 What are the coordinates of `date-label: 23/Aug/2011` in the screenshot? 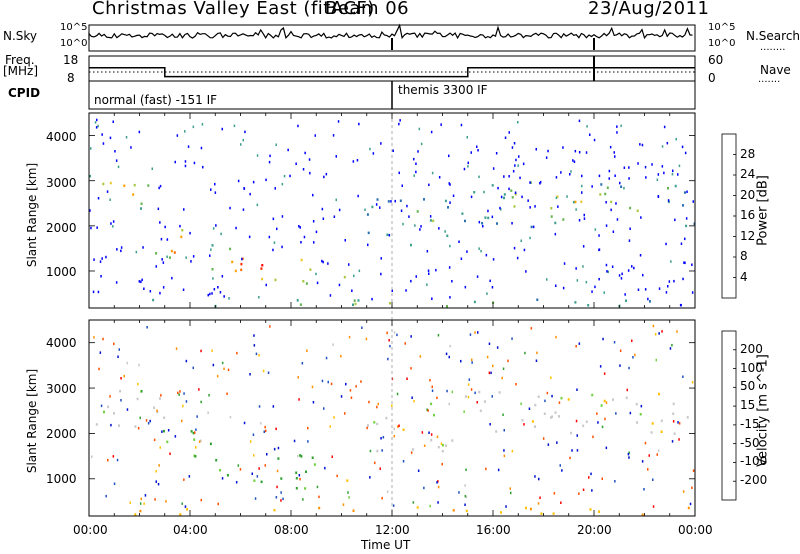 It's located at (649, 9).